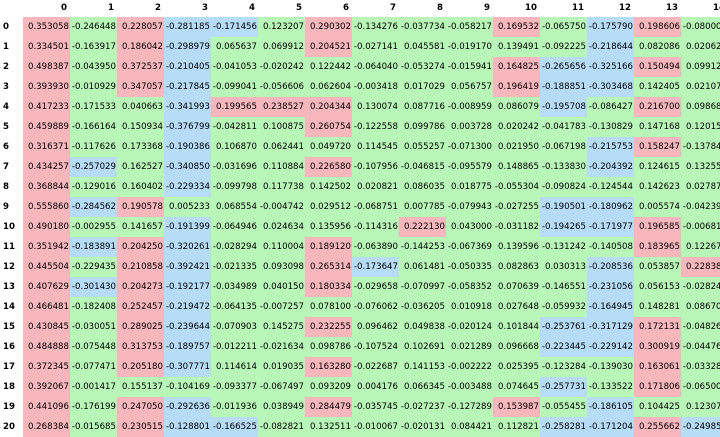 The width and height of the screenshot is (720, 437). Describe the element at coordinates (657, 147) in the screenshot. I see `data-cell: 0.158247` at that location.